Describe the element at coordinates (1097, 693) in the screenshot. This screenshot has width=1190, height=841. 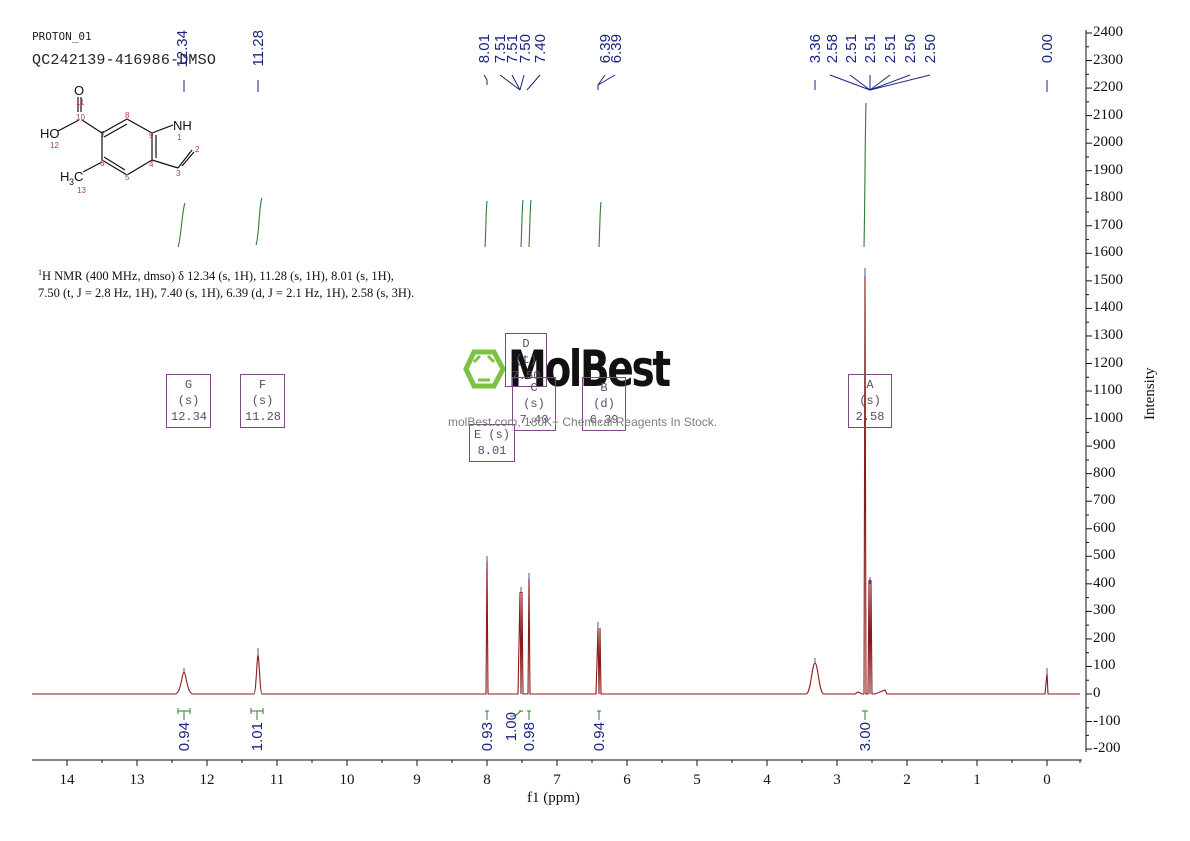
I see `y-tick-label: 0` at that location.